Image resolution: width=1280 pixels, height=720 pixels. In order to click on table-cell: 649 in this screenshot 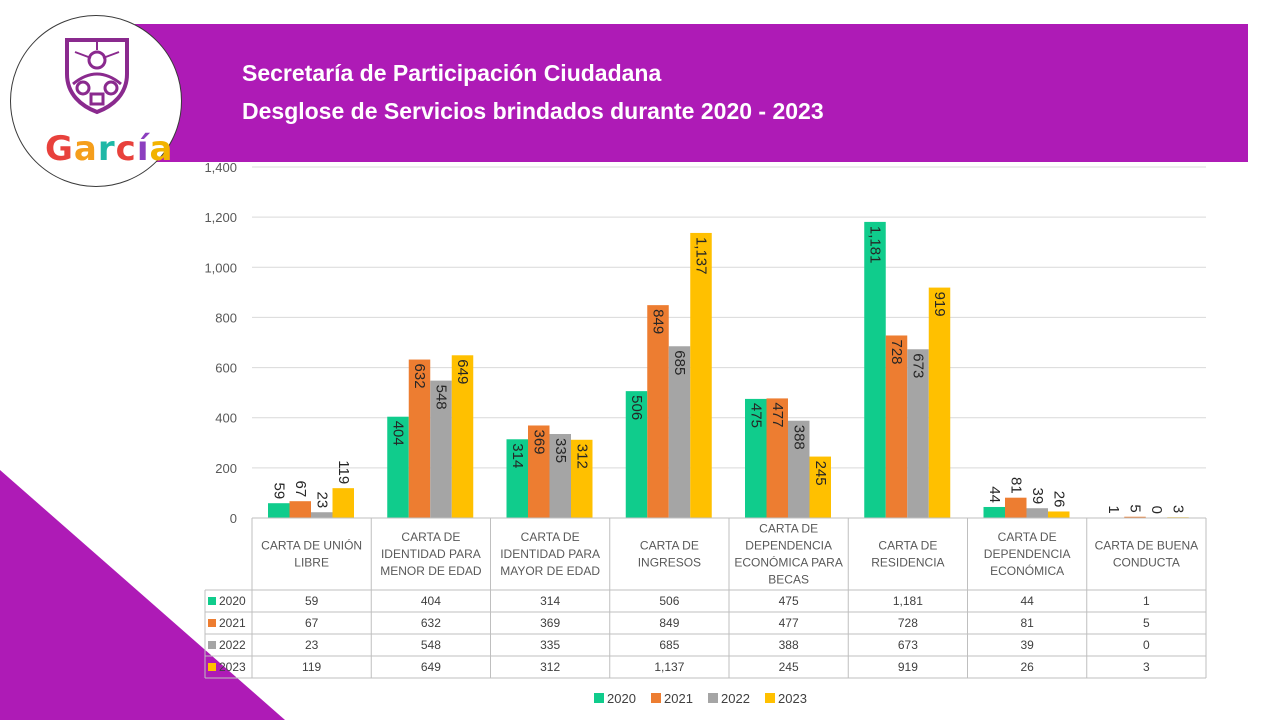, I will do `click(431, 667)`.